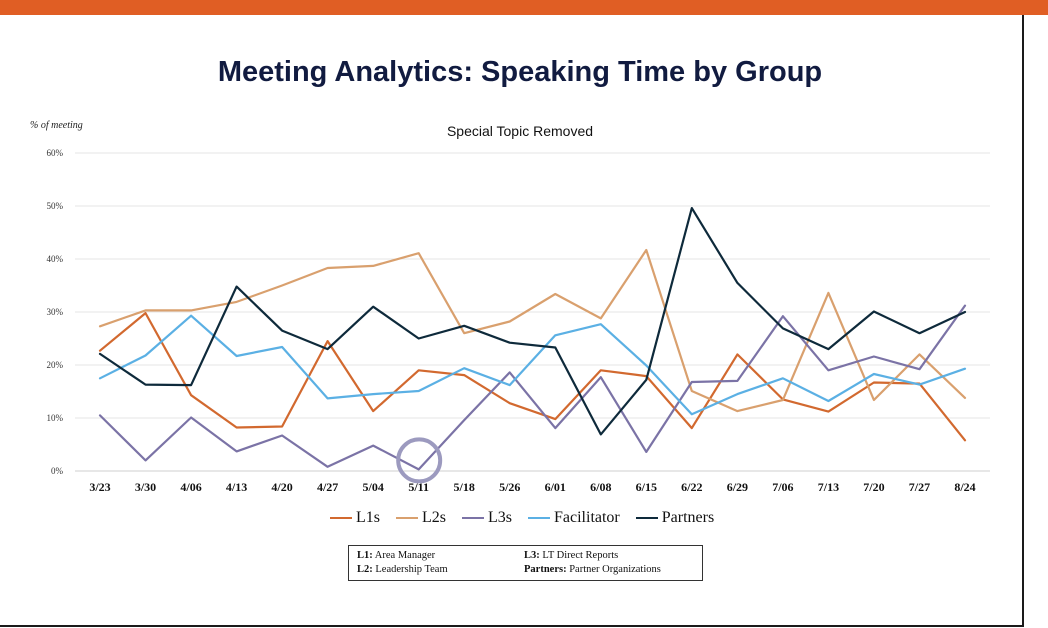 This screenshot has height=628, width=1048. I want to click on x-tick-label: 4/13, so click(236, 487).